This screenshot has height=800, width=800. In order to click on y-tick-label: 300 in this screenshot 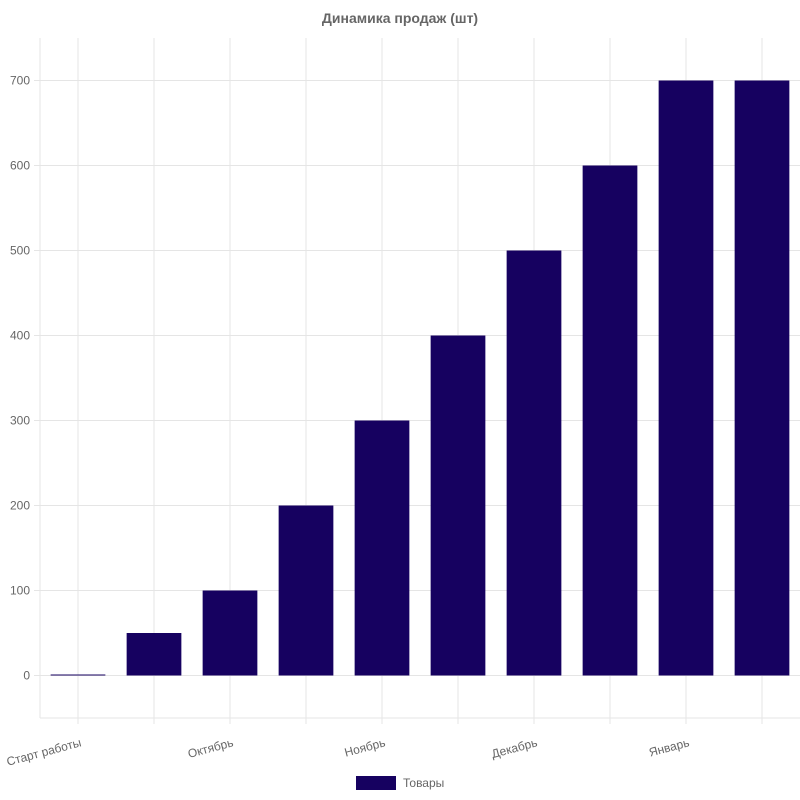, I will do `click(20, 421)`.